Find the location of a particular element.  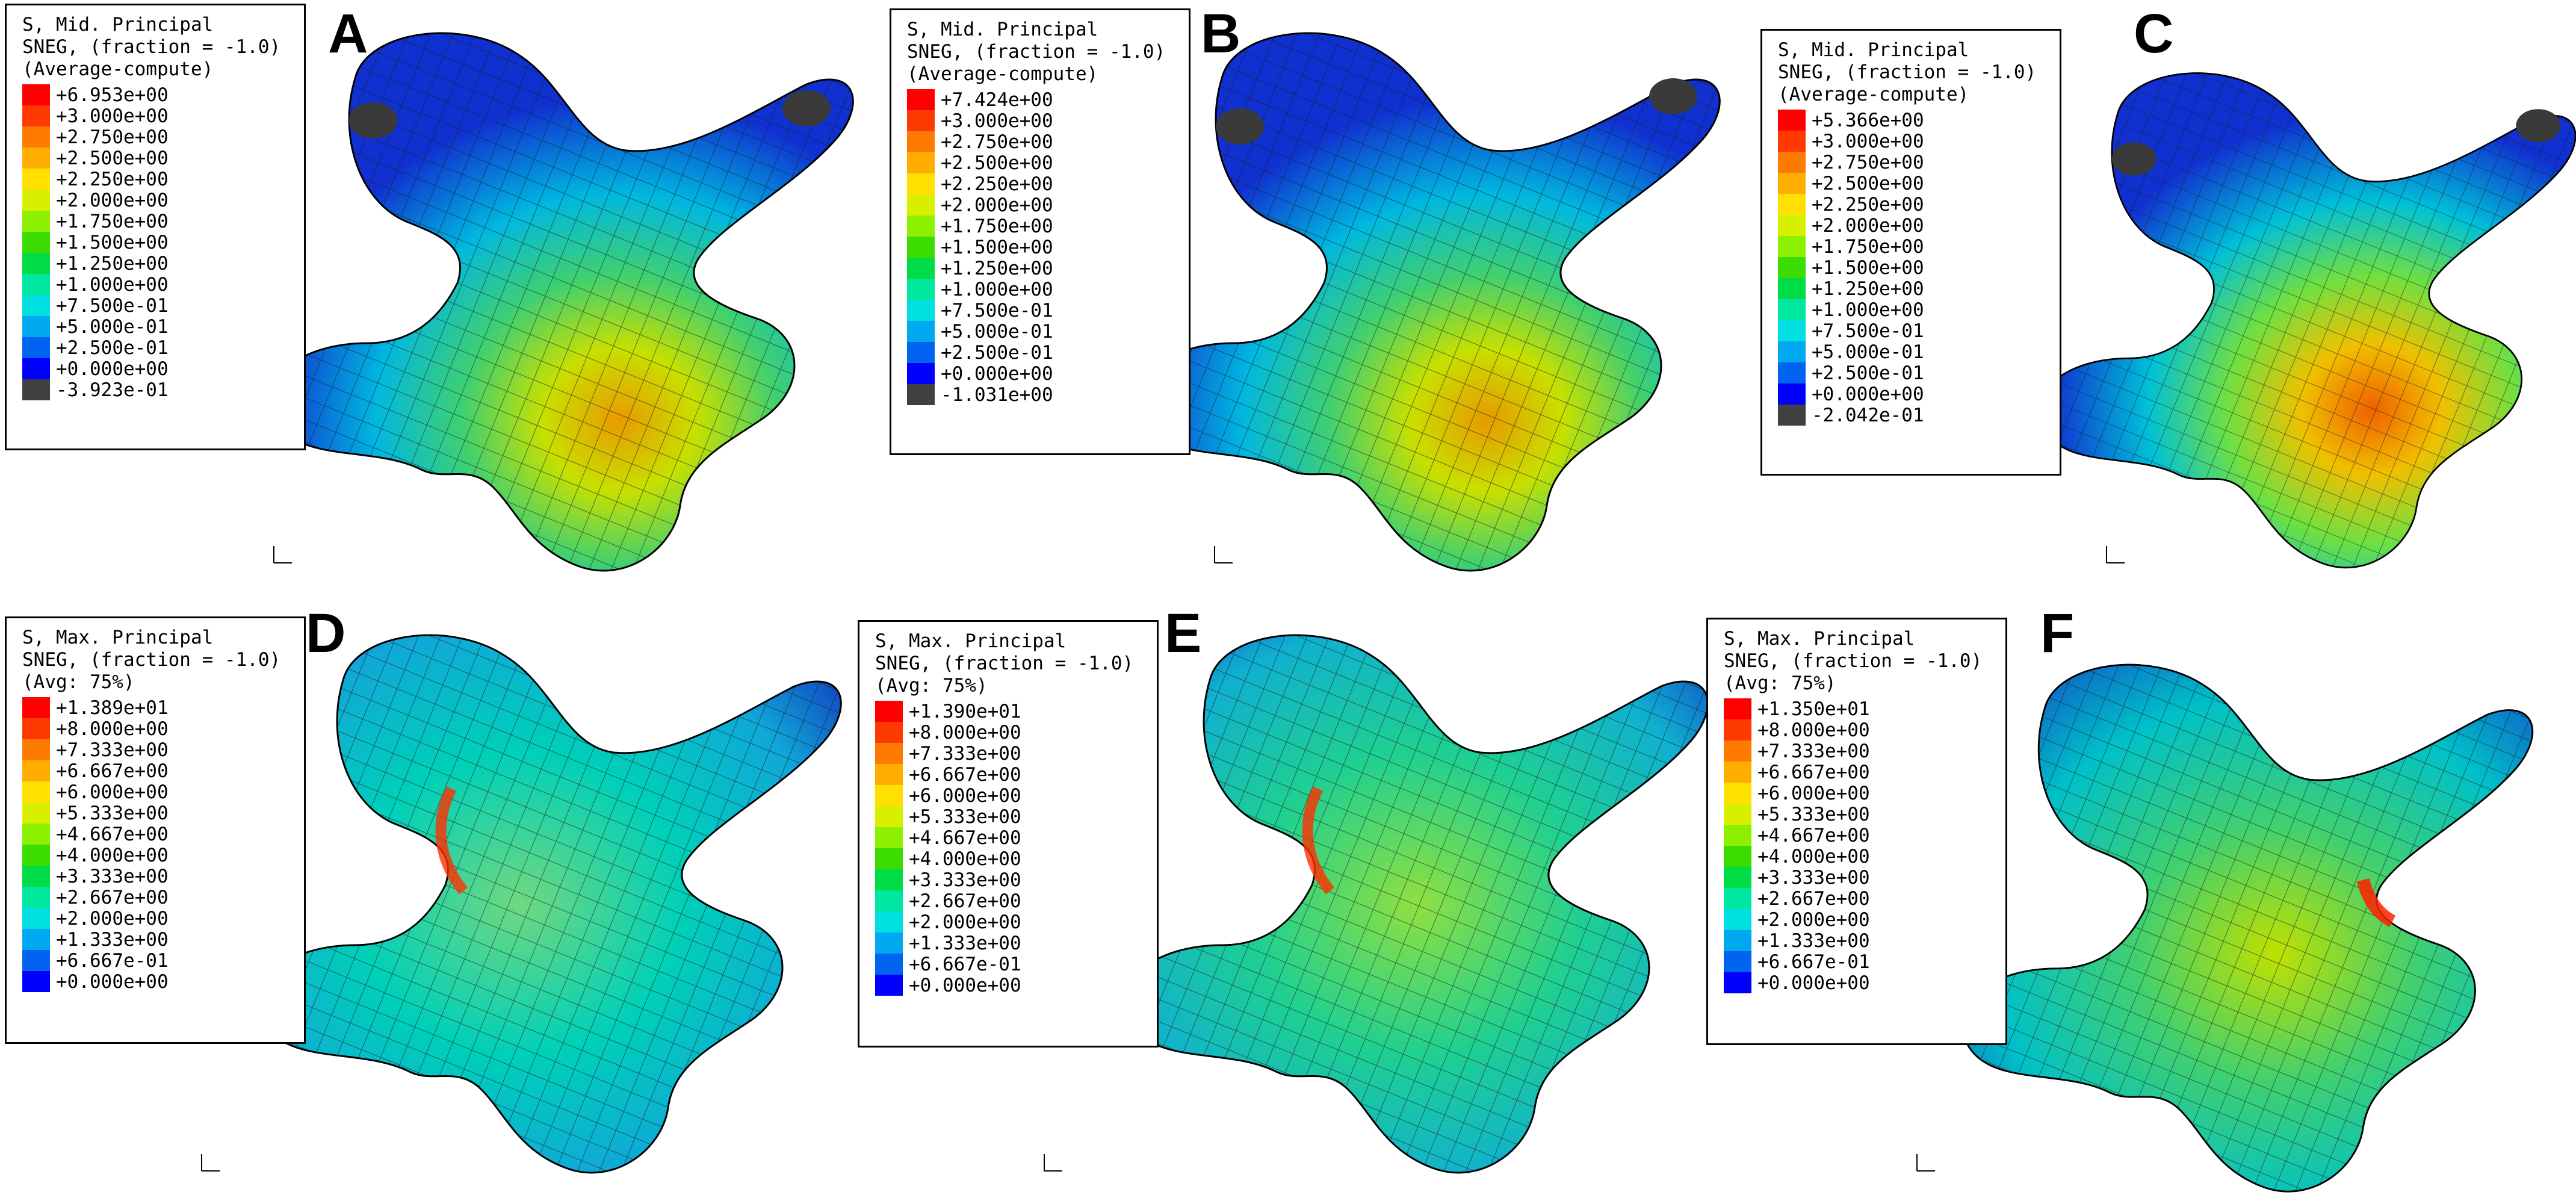

panel-letter-b: B is located at coordinates (1221, 33).